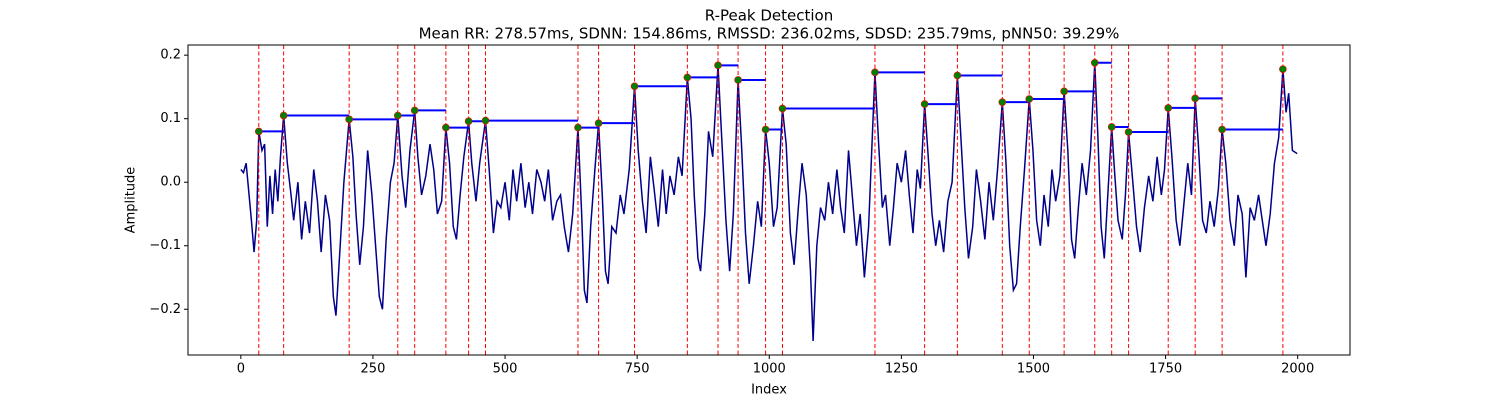 The height and width of the screenshot is (400, 1500). I want to click on y-axis-label: Amplitude, so click(131, 200).